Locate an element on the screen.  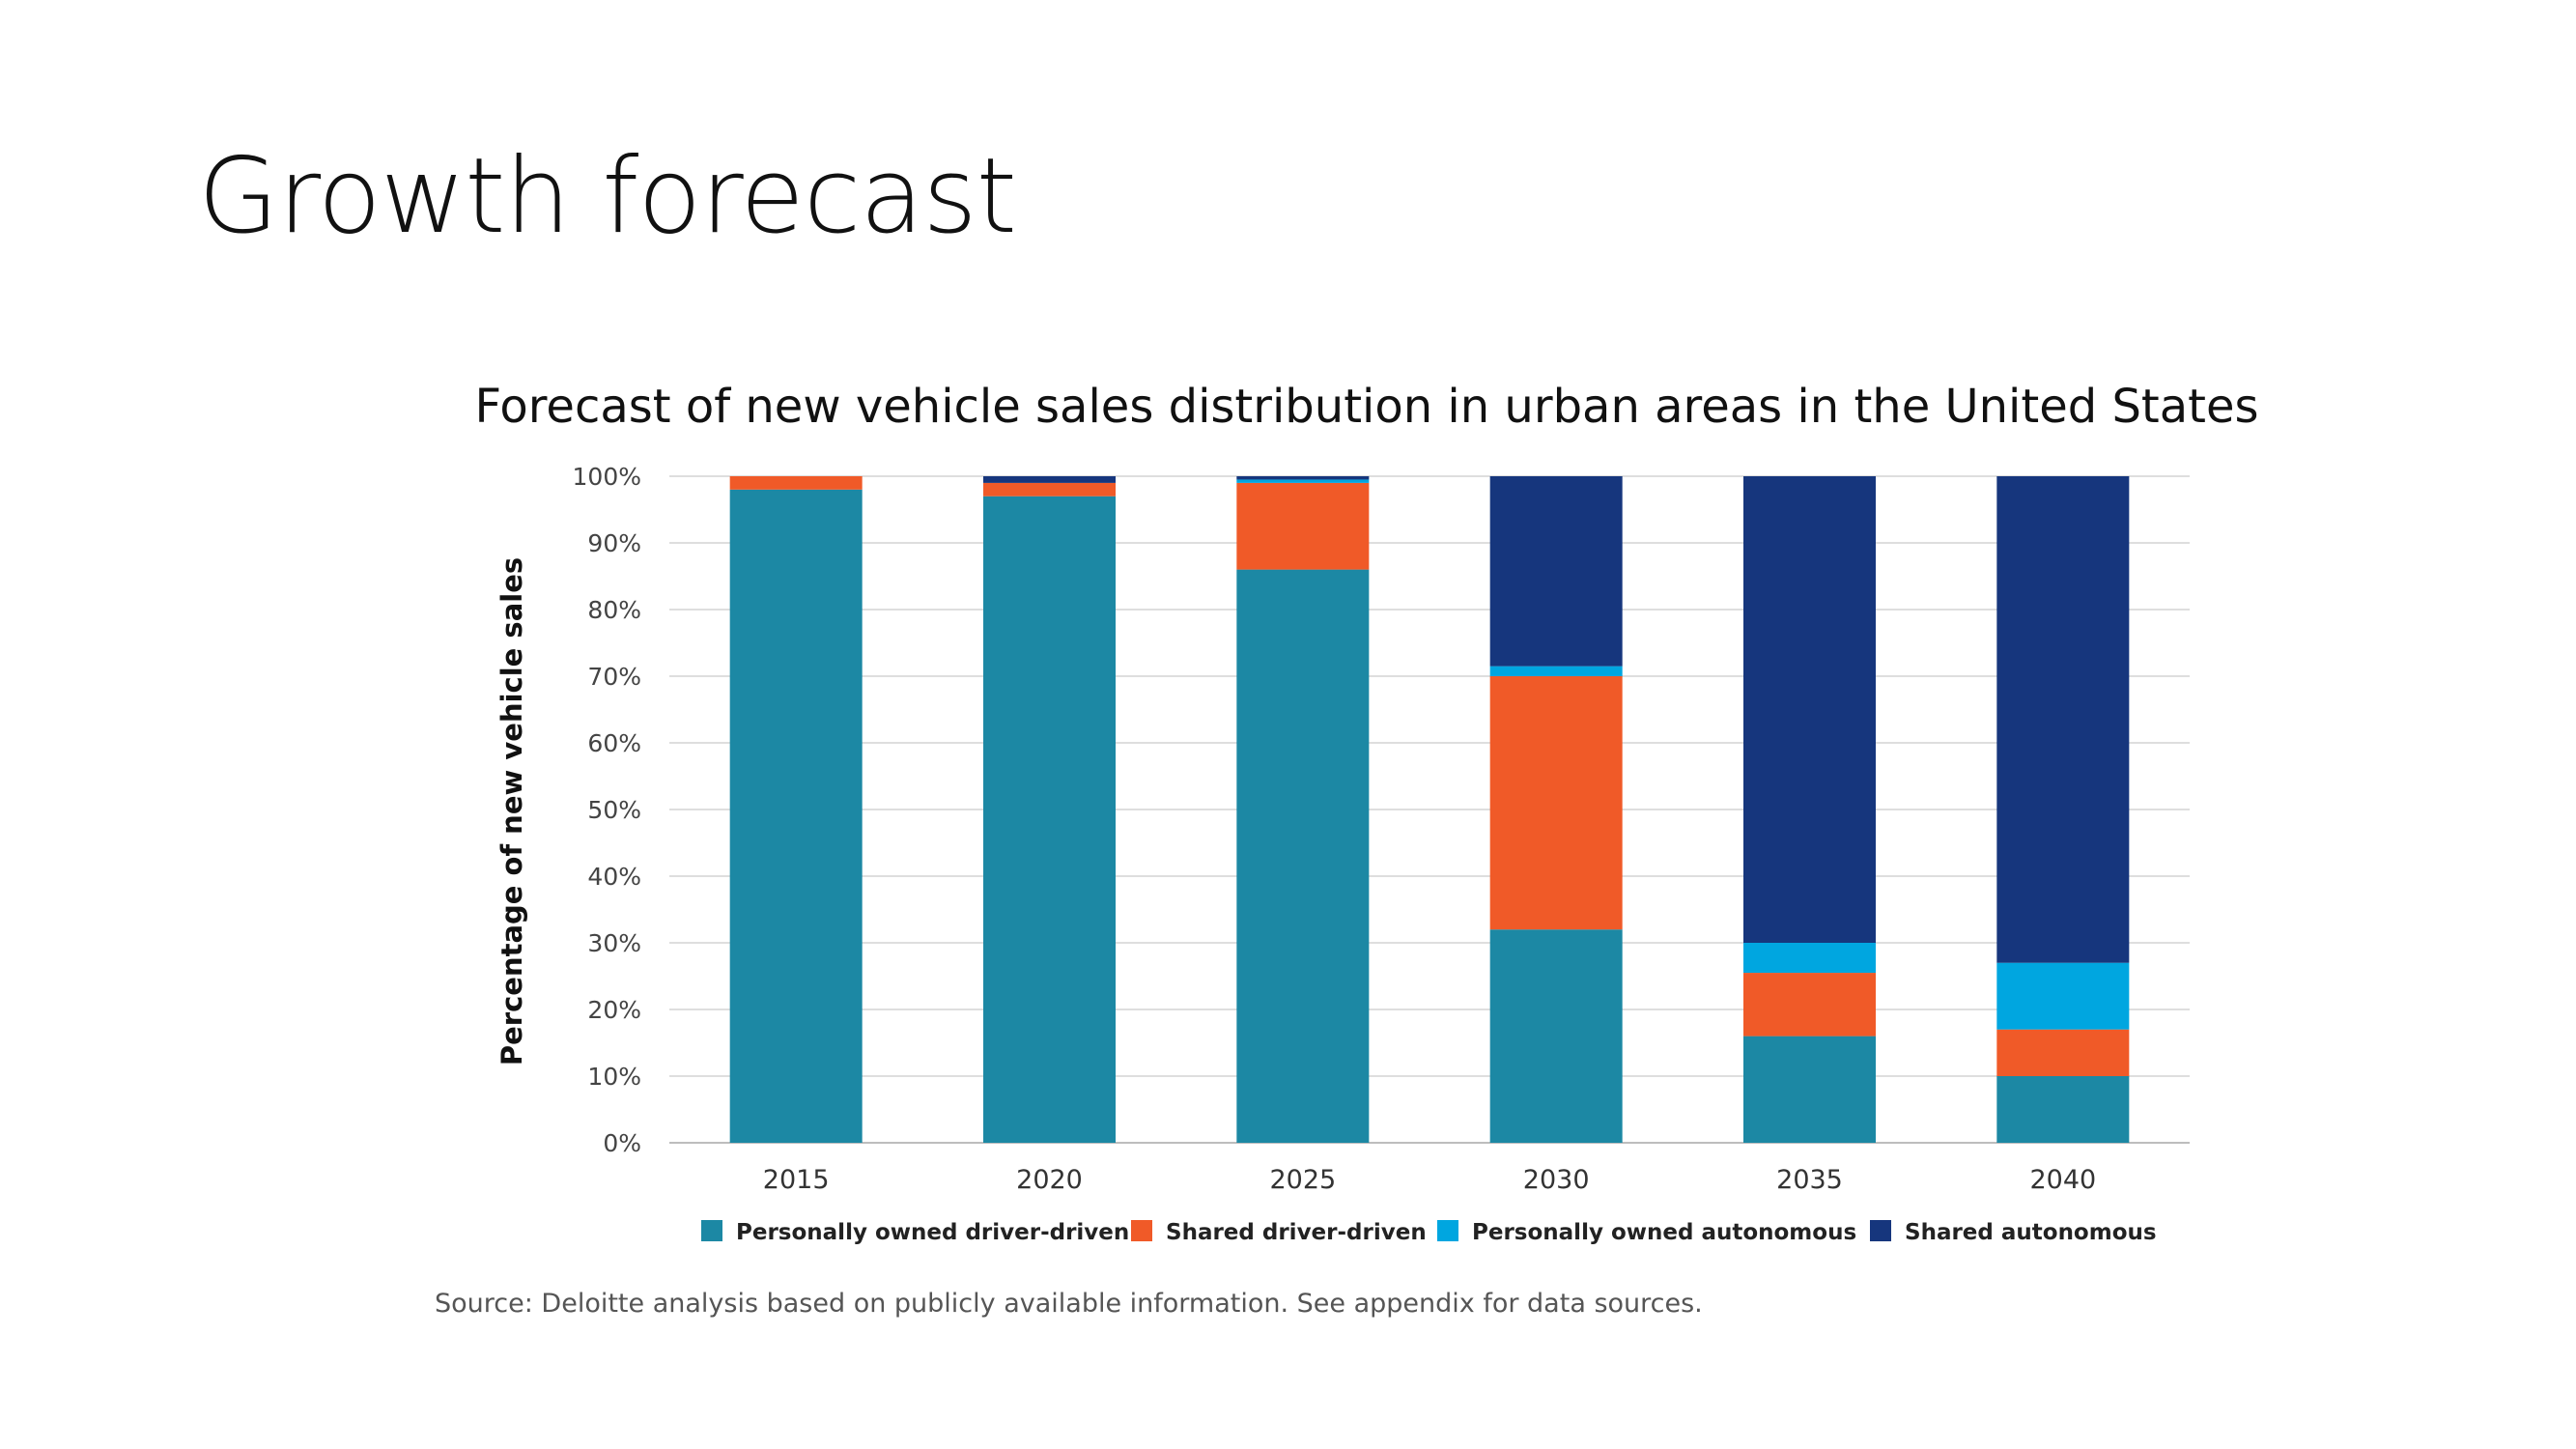
bar-segment-1-2030 is located at coordinates (1556, 803).